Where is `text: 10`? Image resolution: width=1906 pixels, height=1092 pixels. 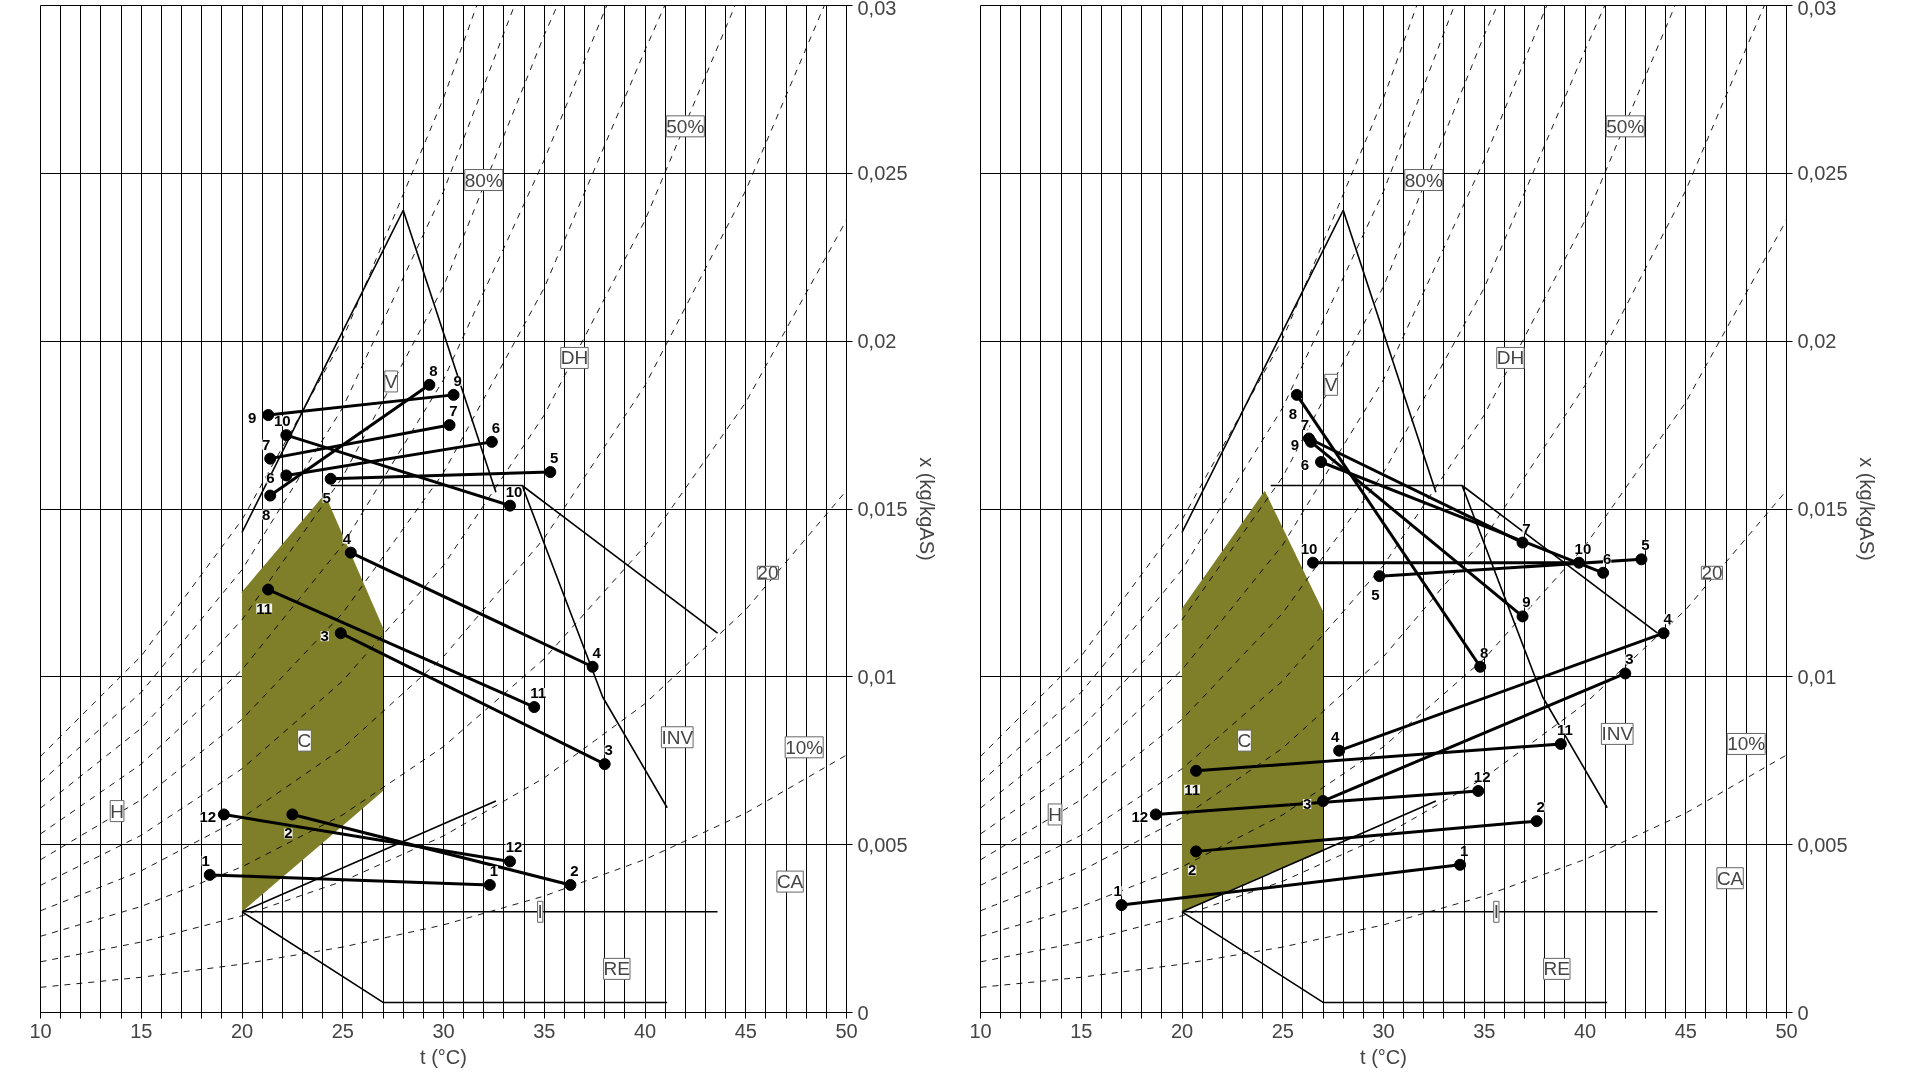
text: 10 is located at coordinates (514, 491).